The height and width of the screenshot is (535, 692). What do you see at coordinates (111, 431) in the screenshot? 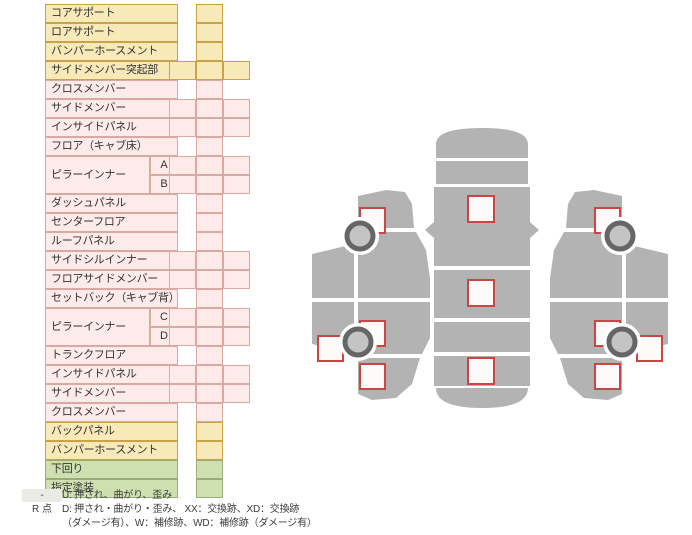
I see `panel-label: バックパネル` at bounding box center [111, 431].